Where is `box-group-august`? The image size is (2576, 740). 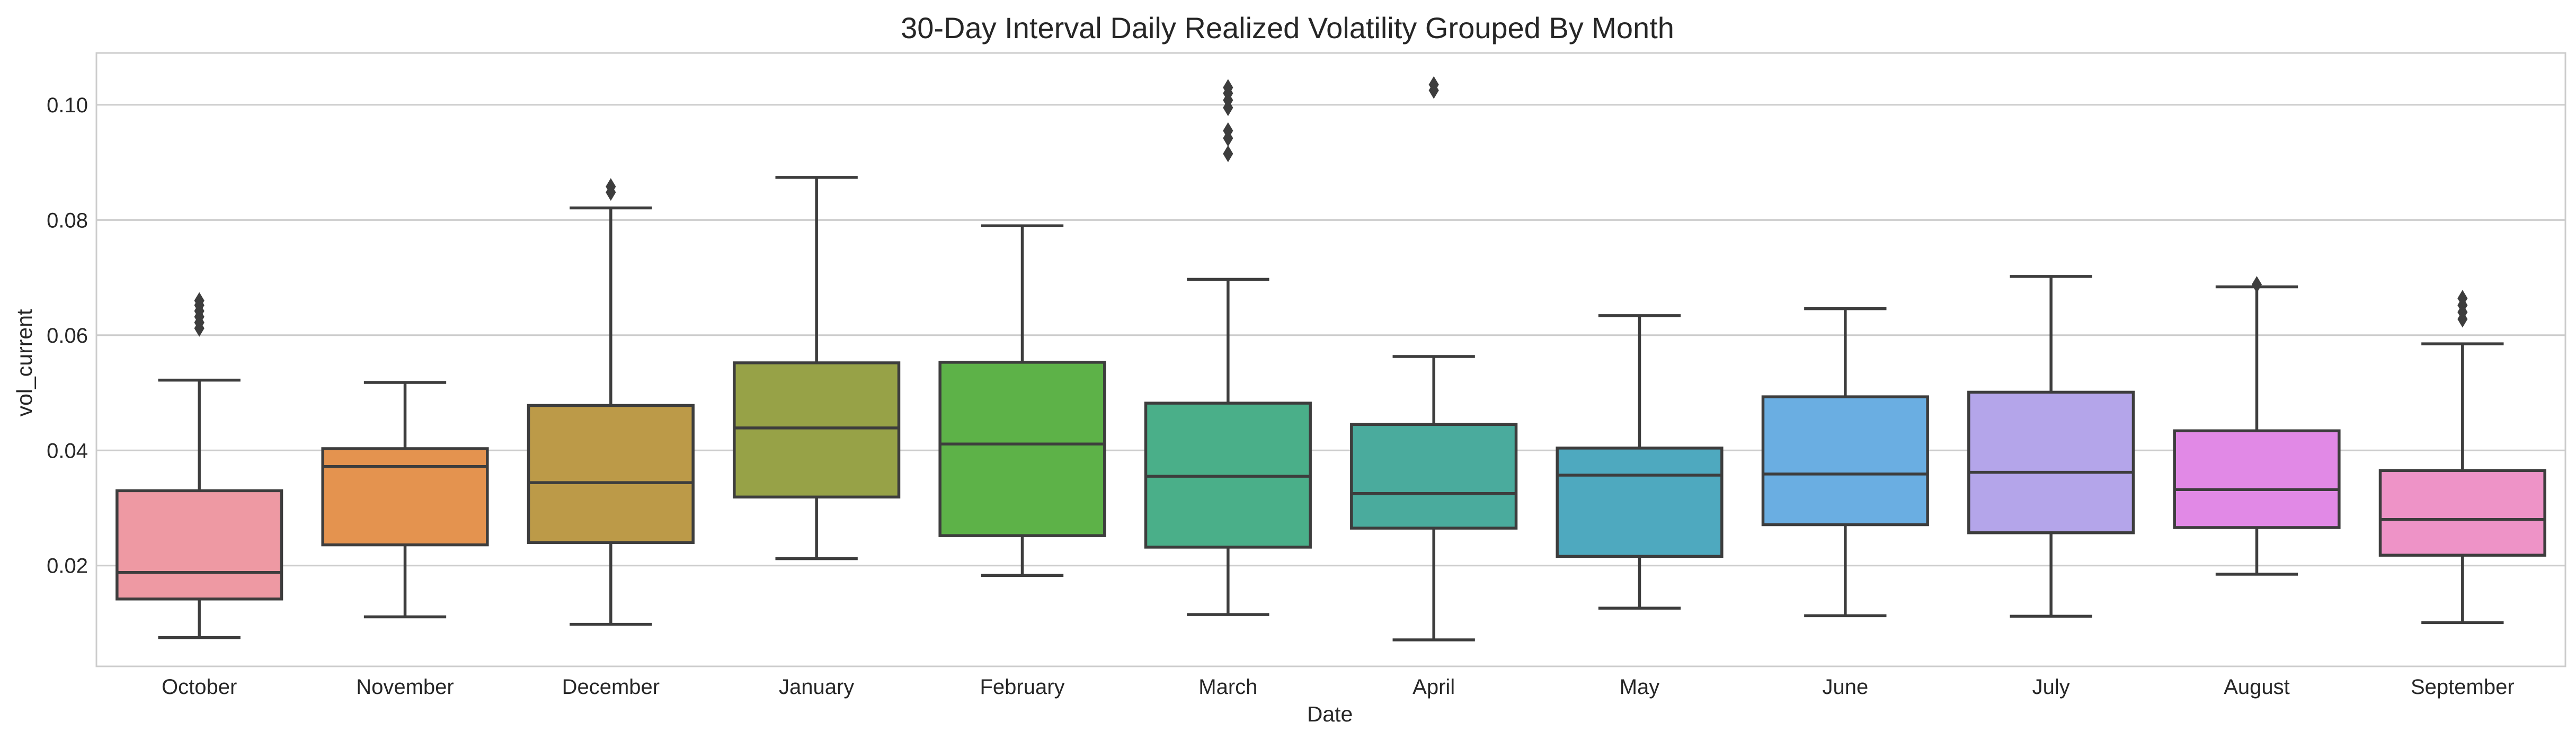 box-group-august is located at coordinates (2257, 426).